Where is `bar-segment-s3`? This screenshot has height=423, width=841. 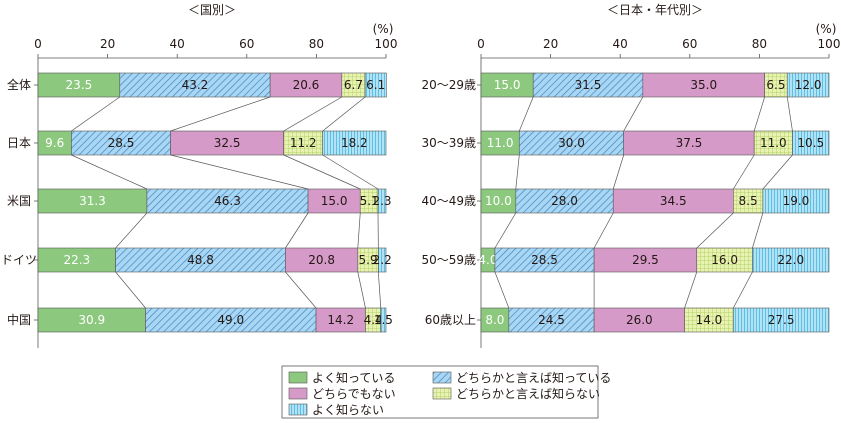
bar-segment-s3 is located at coordinates (303, 143).